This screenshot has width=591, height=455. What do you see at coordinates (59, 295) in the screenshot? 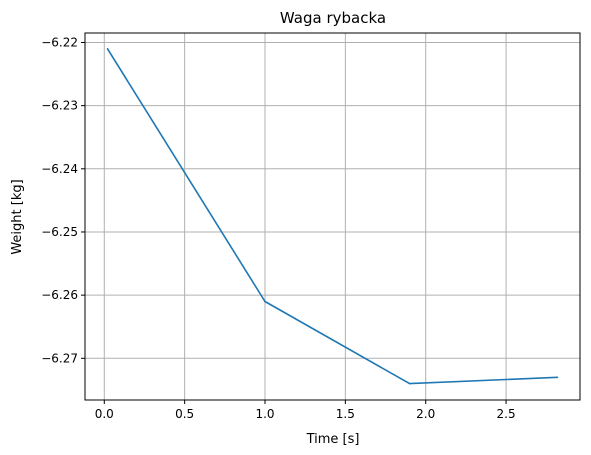
I see `y-tick-label: −6.26` at bounding box center [59, 295].